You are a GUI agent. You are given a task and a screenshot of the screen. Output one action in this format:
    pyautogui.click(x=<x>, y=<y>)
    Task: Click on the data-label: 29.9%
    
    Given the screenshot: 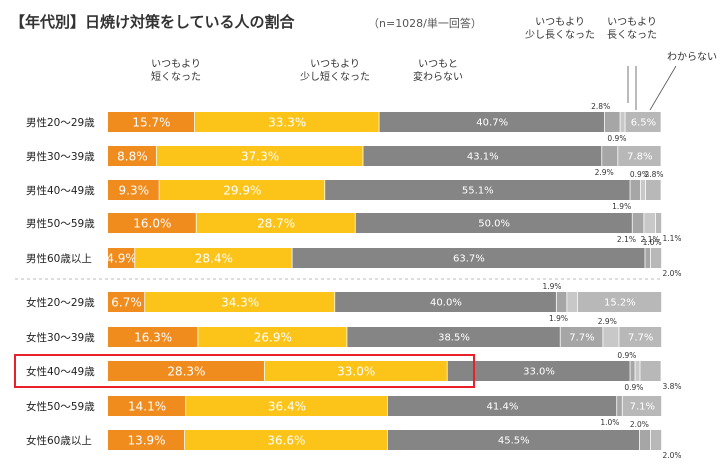 What is the action you would take?
    pyautogui.click(x=242, y=190)
    